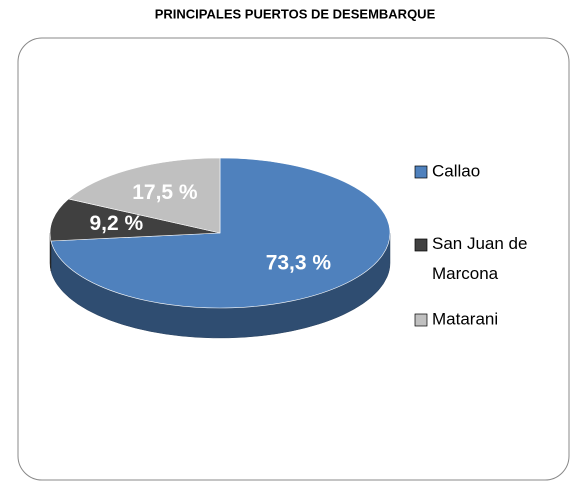  I want to click on data-label: 73,3 %, so click(299, 263).